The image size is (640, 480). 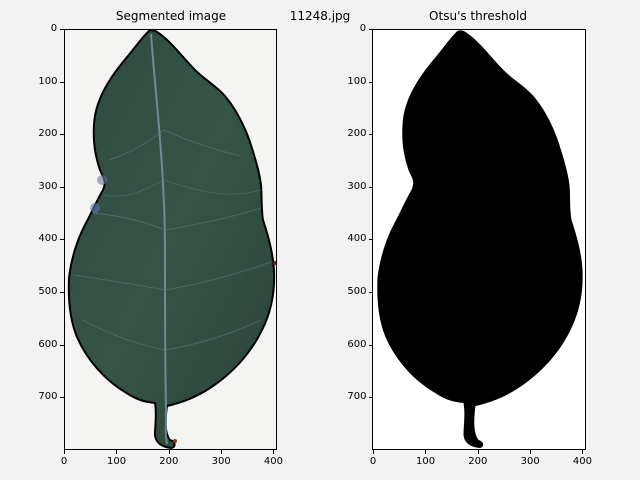 What do you see at coordinates (159, 239) in the screenshot?
I see `leaf-midrib` at bounding box center [159, 239].